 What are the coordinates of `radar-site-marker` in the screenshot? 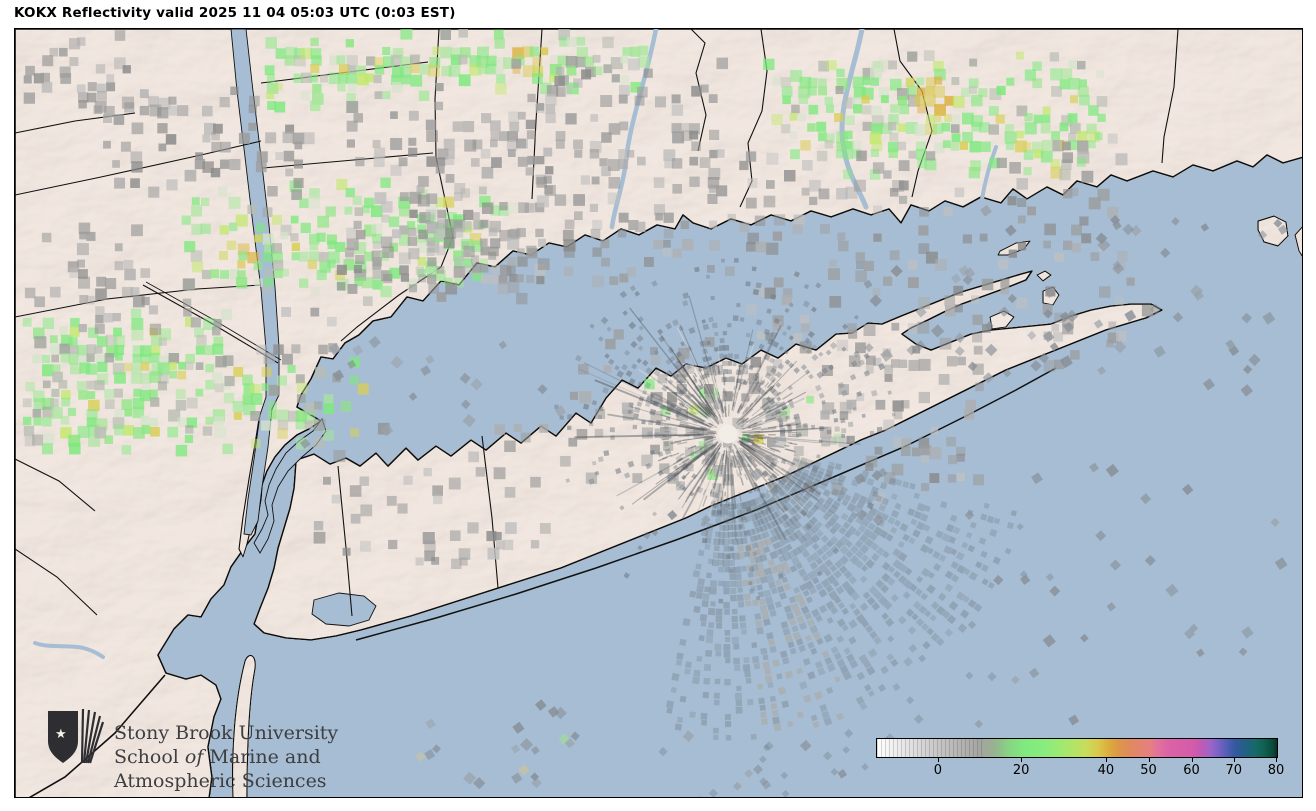 It's located at (728, 434).